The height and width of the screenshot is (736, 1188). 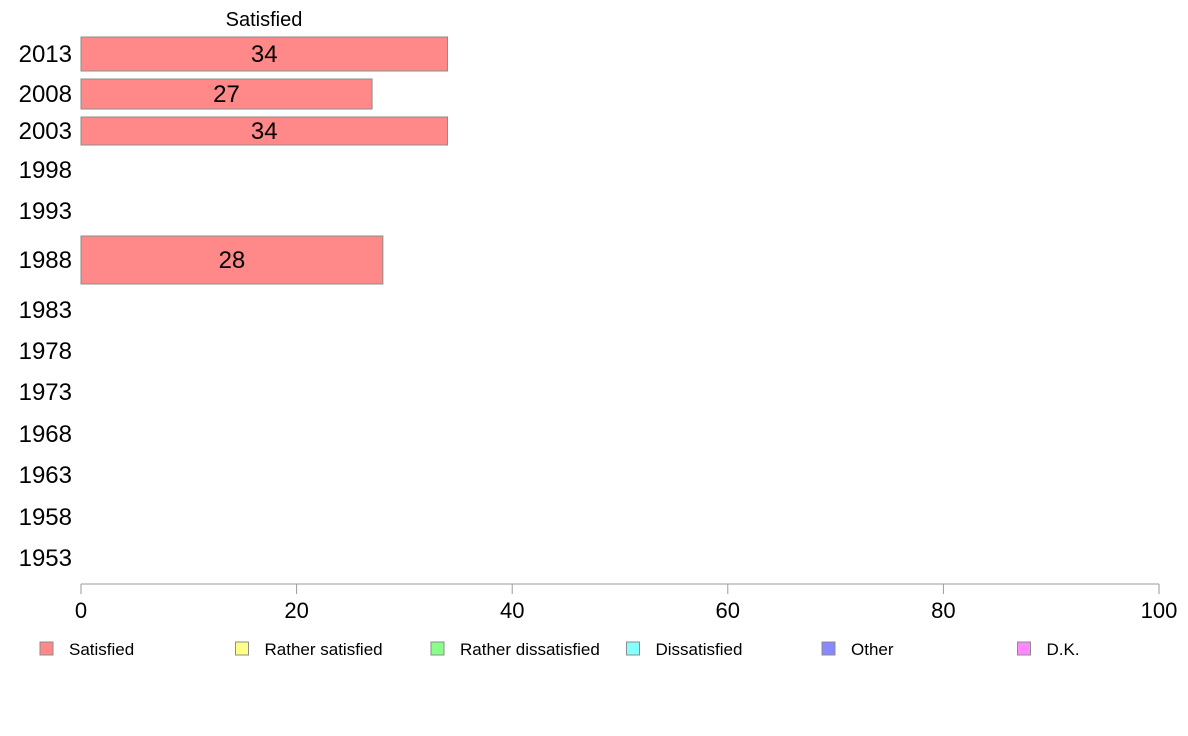 I want to click on column-header: Satisfied, so click(x=264, y=20).